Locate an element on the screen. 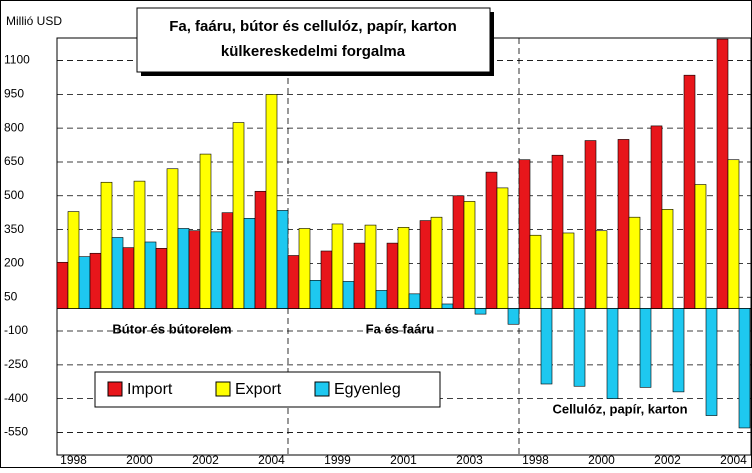  legend-label: Import is located at coordinates (150, 389).